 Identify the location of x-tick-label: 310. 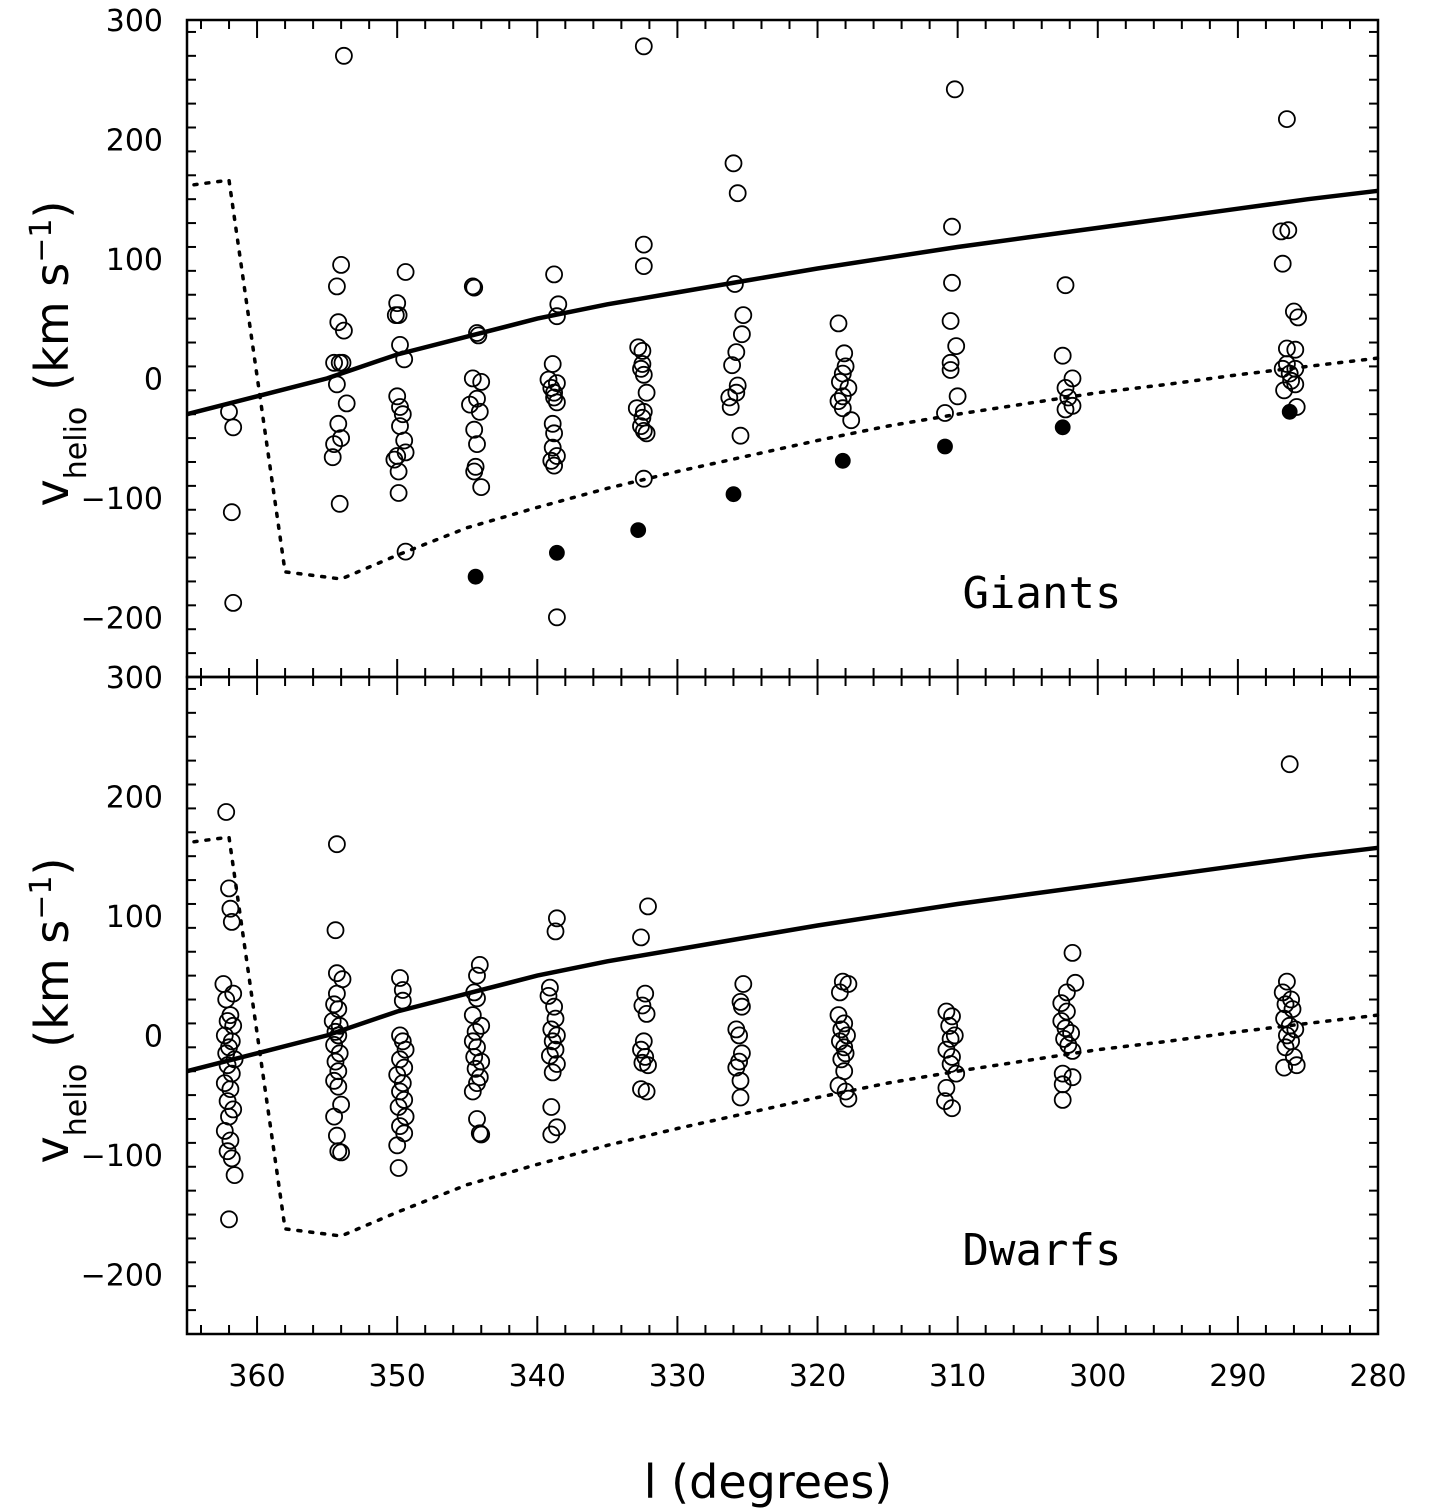
(957, 1376).